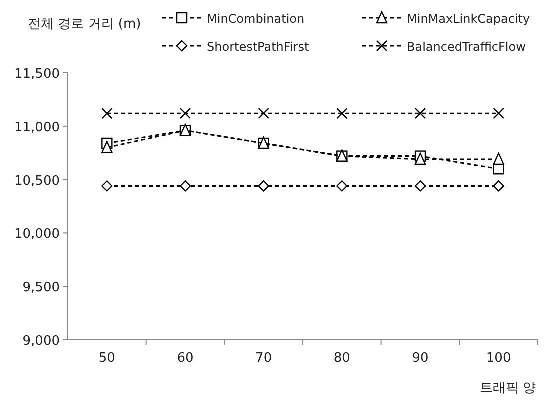 The image size is (548, 408). Describe the element at coordinates (37, 128) in the screenshot. I see `y-tick-label: 11,000` at that location.